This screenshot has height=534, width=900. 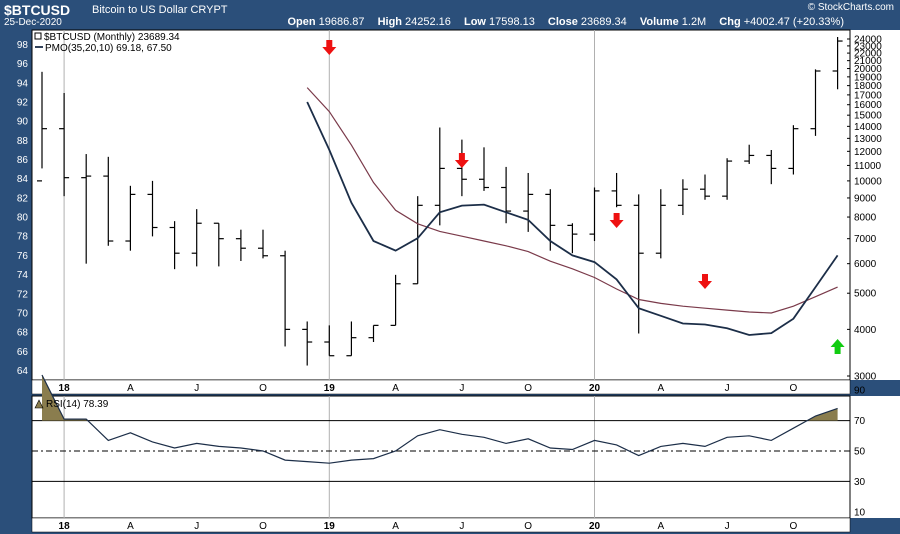 I want to click on right-axis-bg, so click(x=875, y=205).